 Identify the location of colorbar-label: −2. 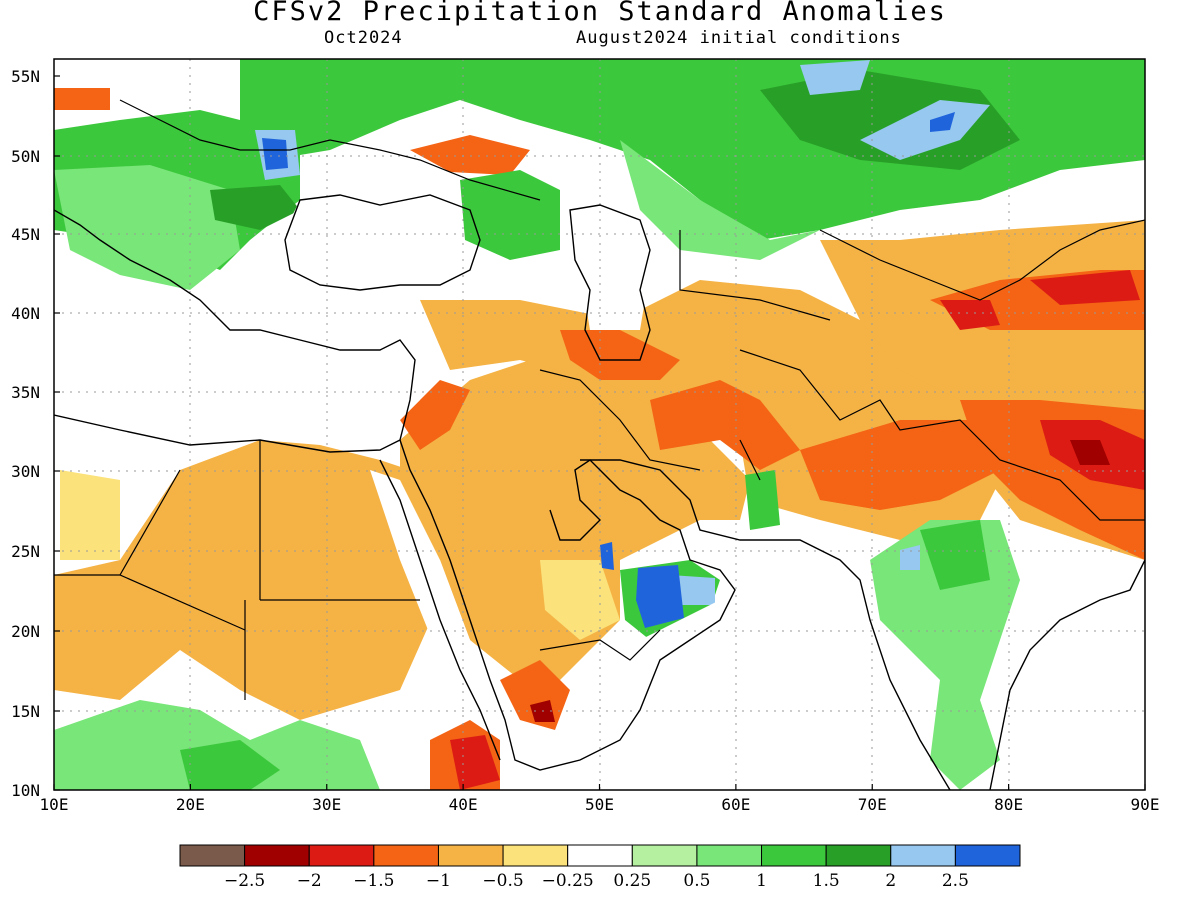
(309, 881).